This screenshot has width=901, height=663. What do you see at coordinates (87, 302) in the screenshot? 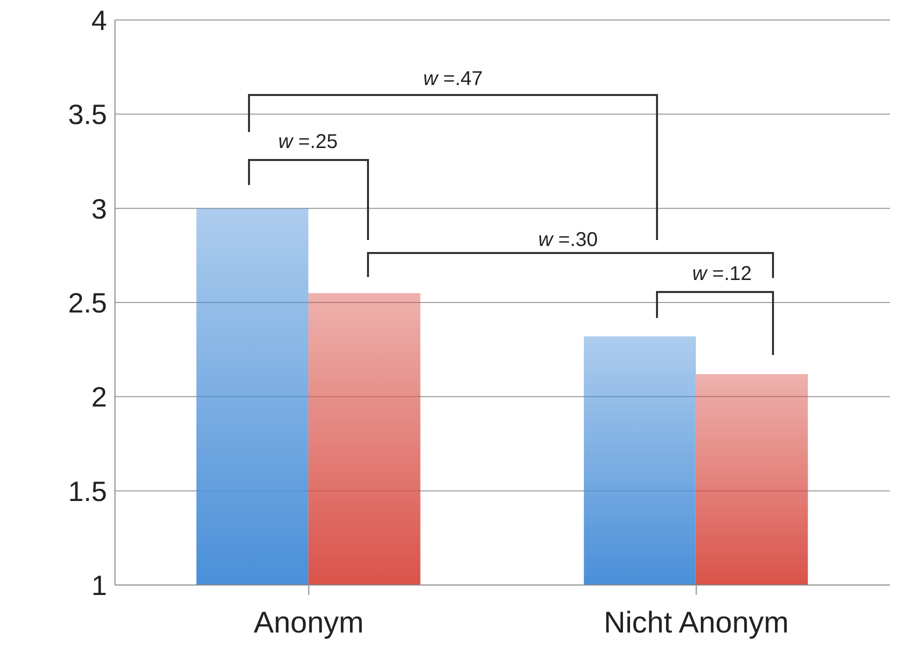
I see `y-tick-label: 2.5` at bounding box center [87, 302].